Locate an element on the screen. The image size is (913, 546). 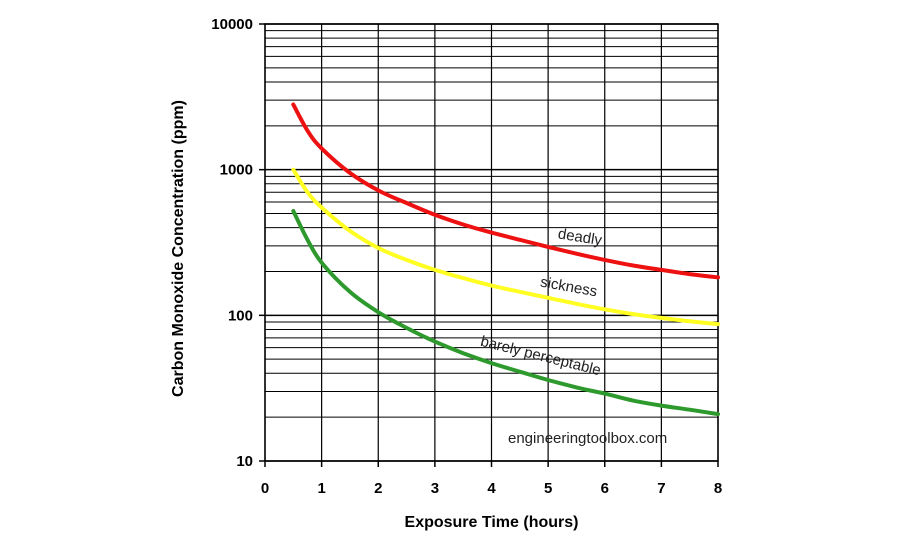
x-tick-label: 0 is located at coordinates (265, 488).